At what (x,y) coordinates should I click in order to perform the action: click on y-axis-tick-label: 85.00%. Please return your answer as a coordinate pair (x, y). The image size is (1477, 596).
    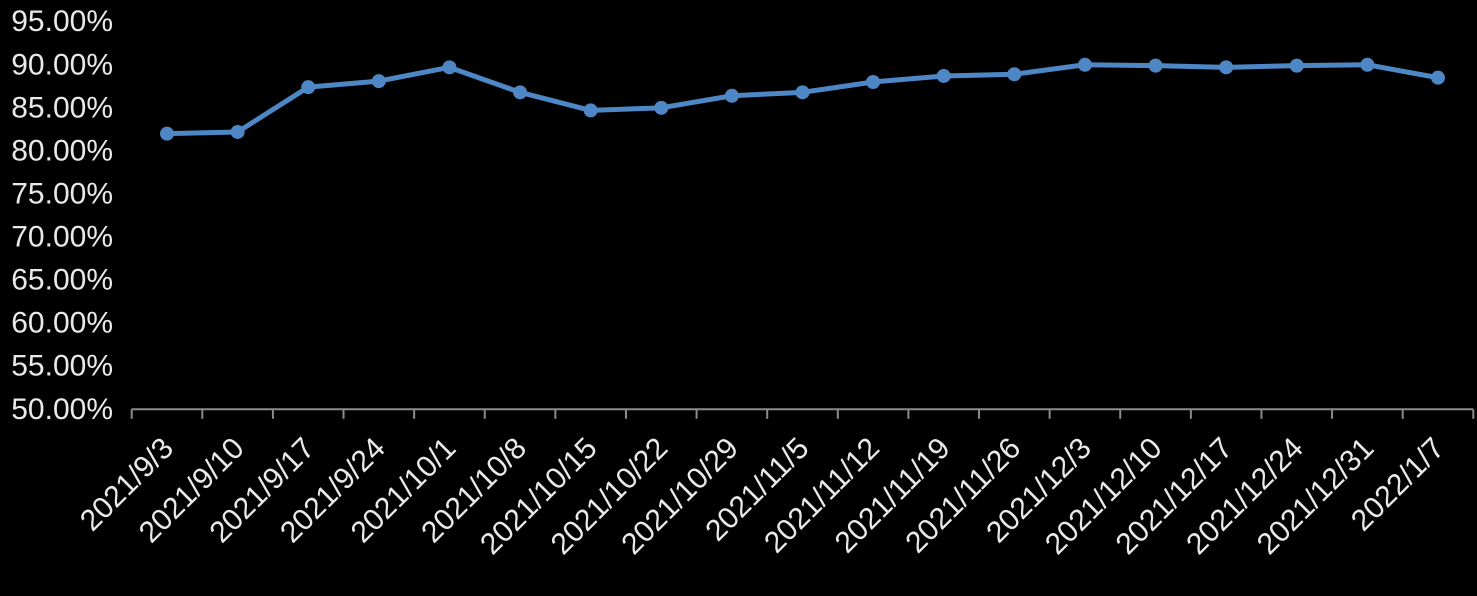
    Looking at the image, I should click on (62, 107).